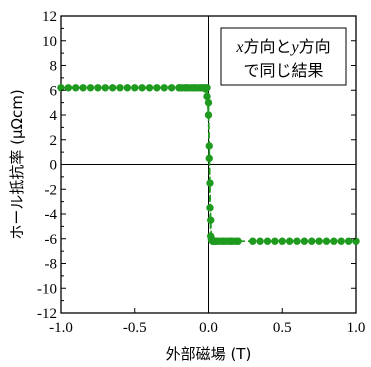 The height and width of the screenshot is (367, 371). I want to click on y-tick-label: -2, so click(51, 190).